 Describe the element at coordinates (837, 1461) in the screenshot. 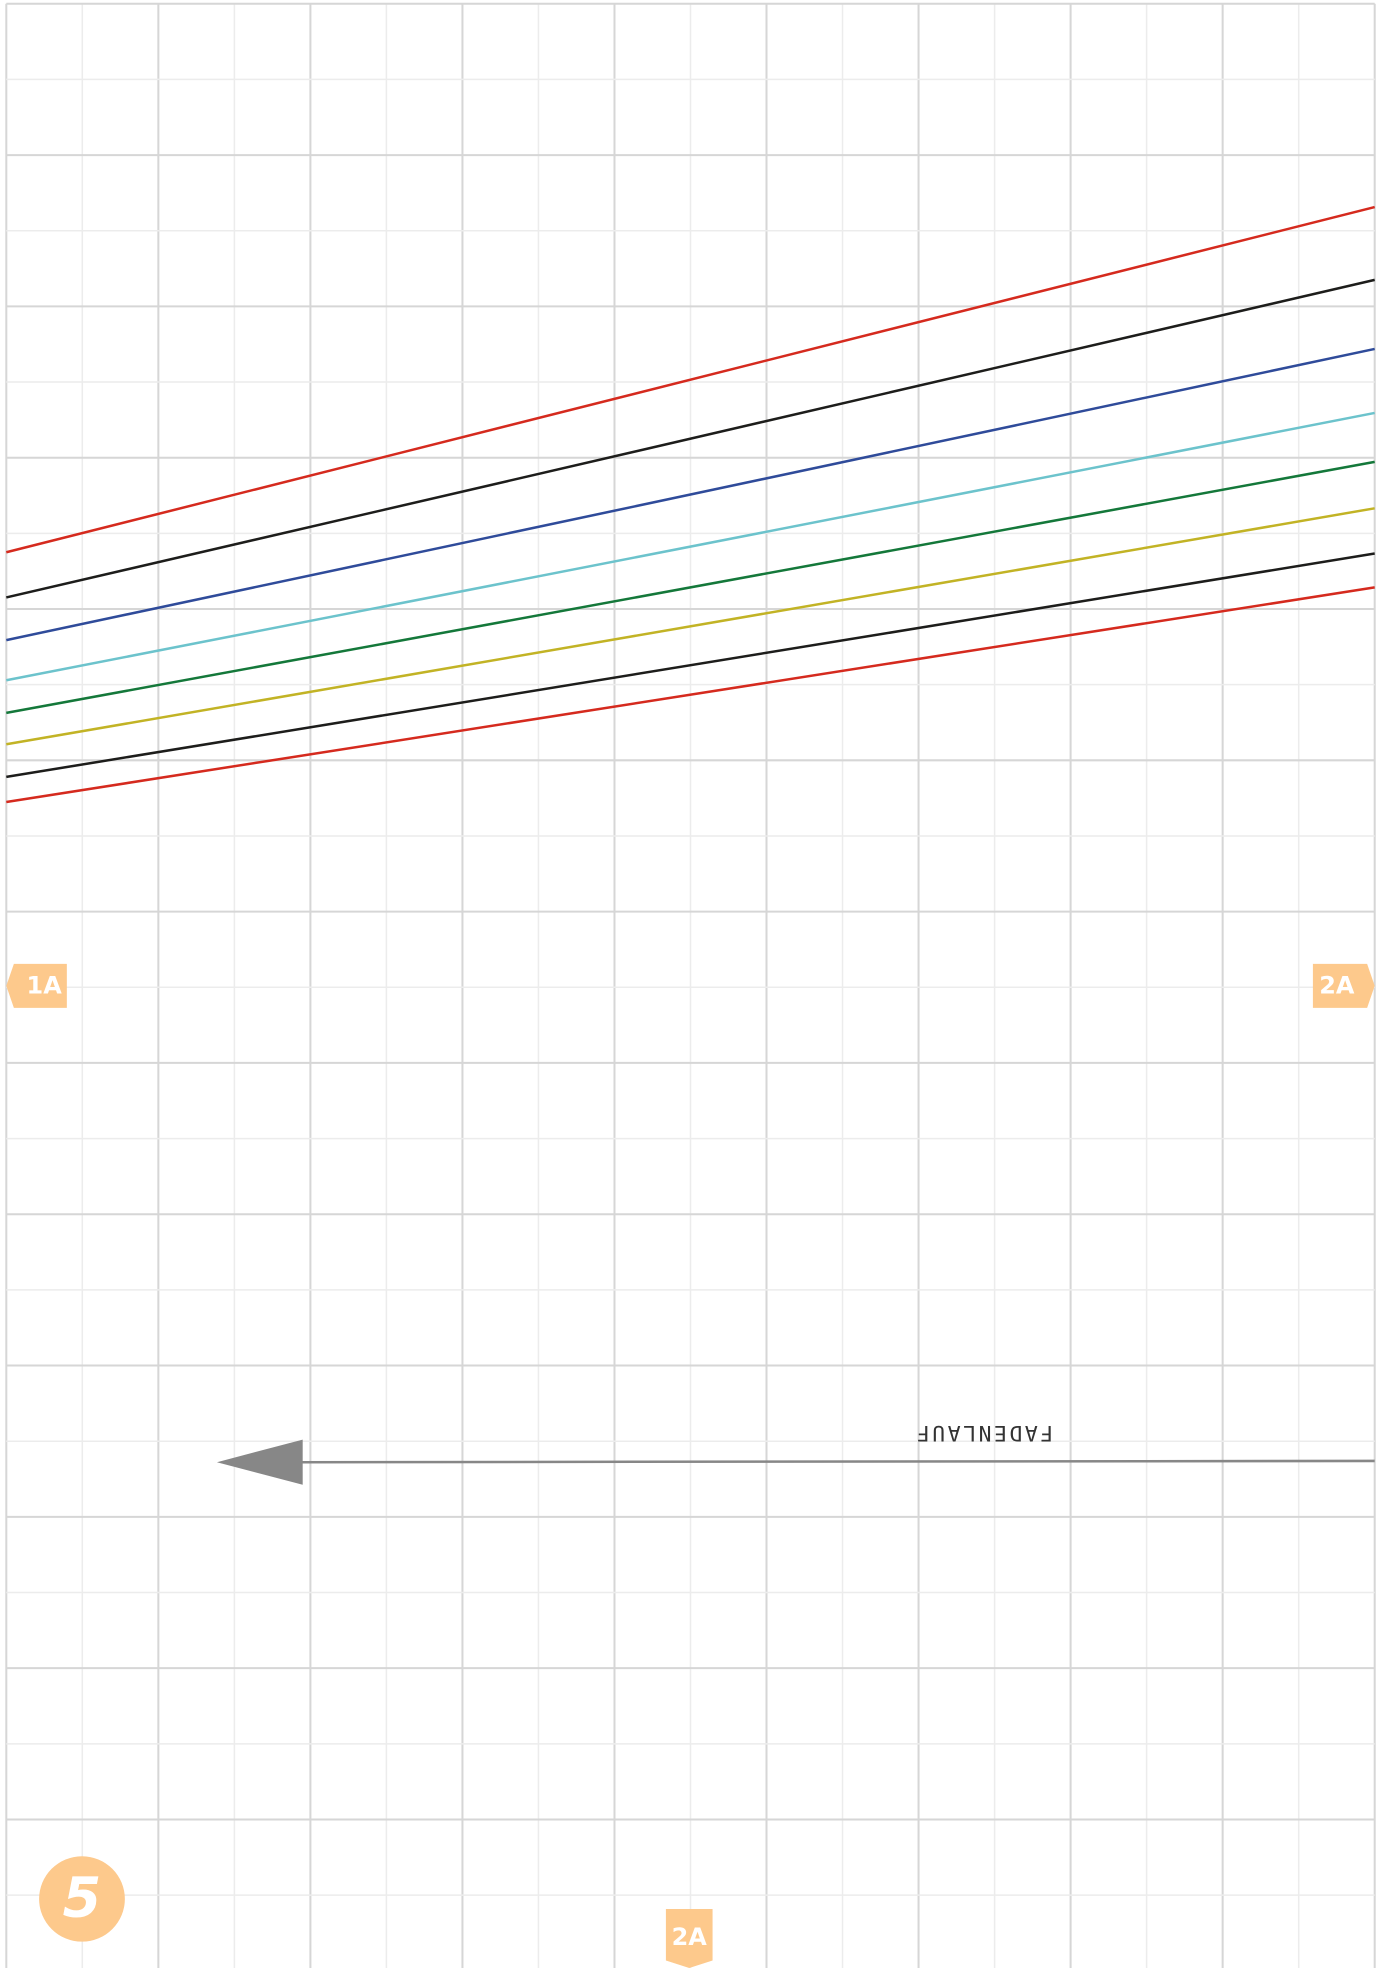

I see `arrow-line` at that location.